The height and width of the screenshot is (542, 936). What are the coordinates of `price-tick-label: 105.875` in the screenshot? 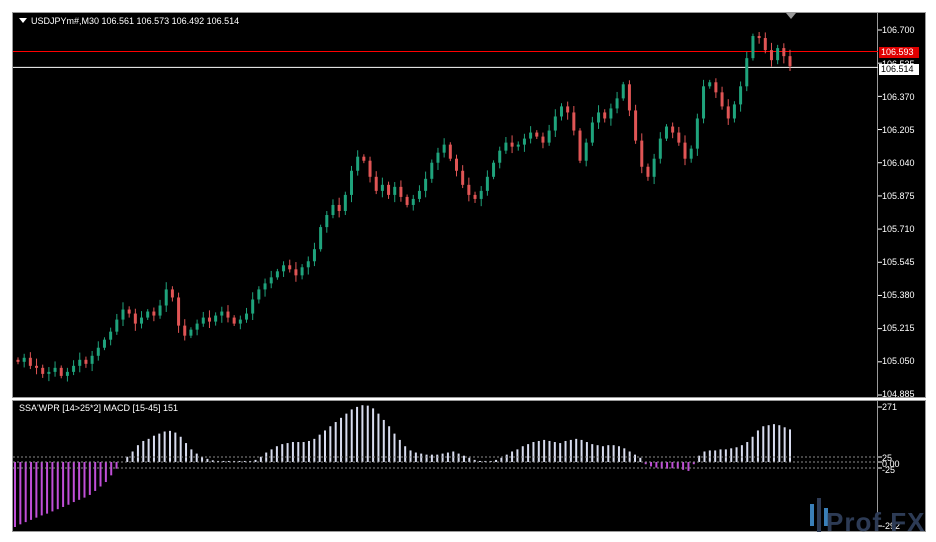 It's located at (898, 196).